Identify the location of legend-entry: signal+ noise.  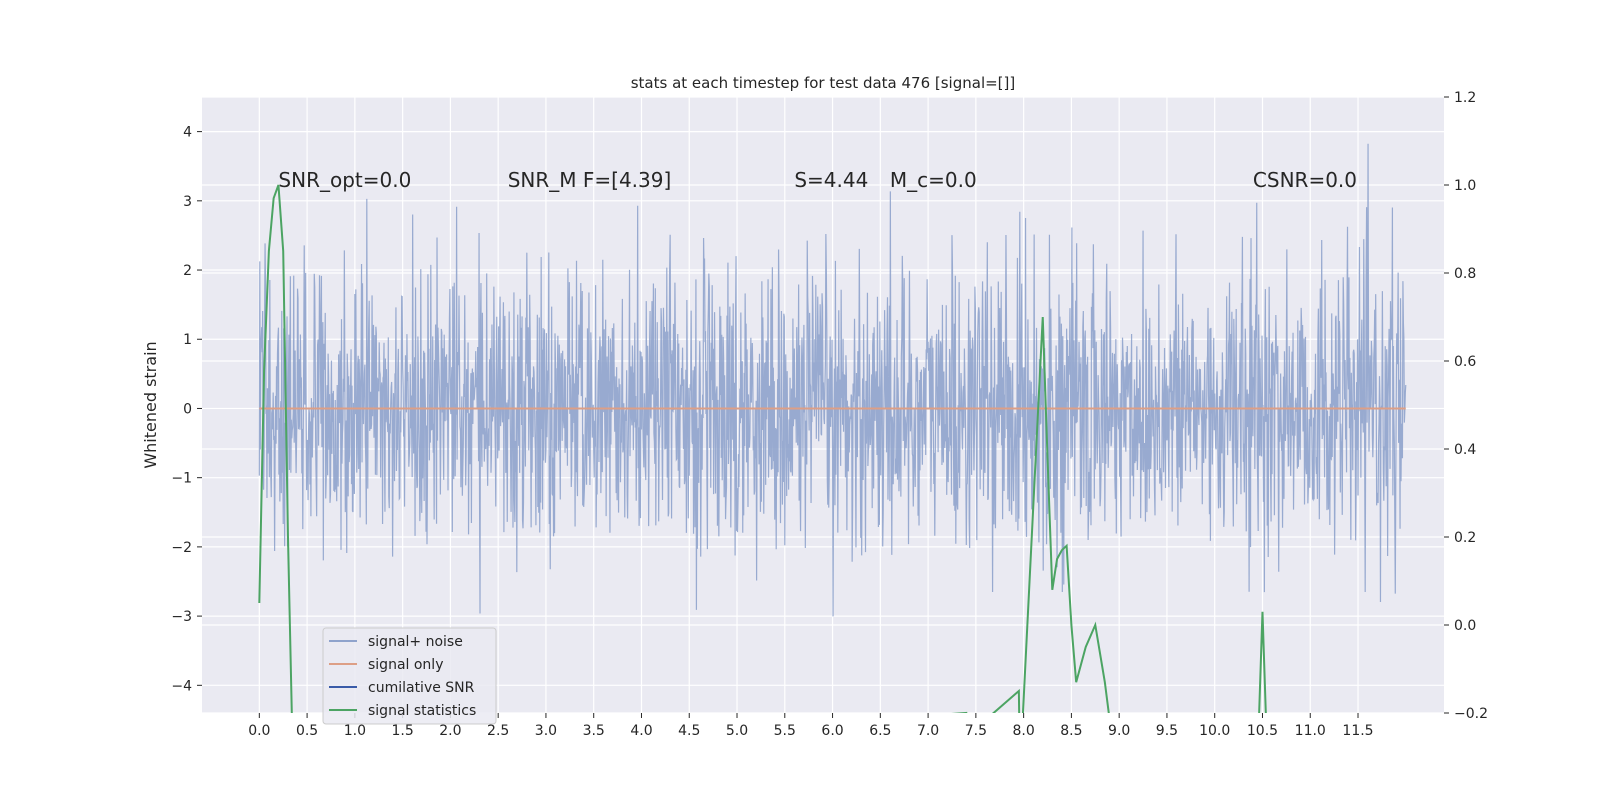
(415, 642).